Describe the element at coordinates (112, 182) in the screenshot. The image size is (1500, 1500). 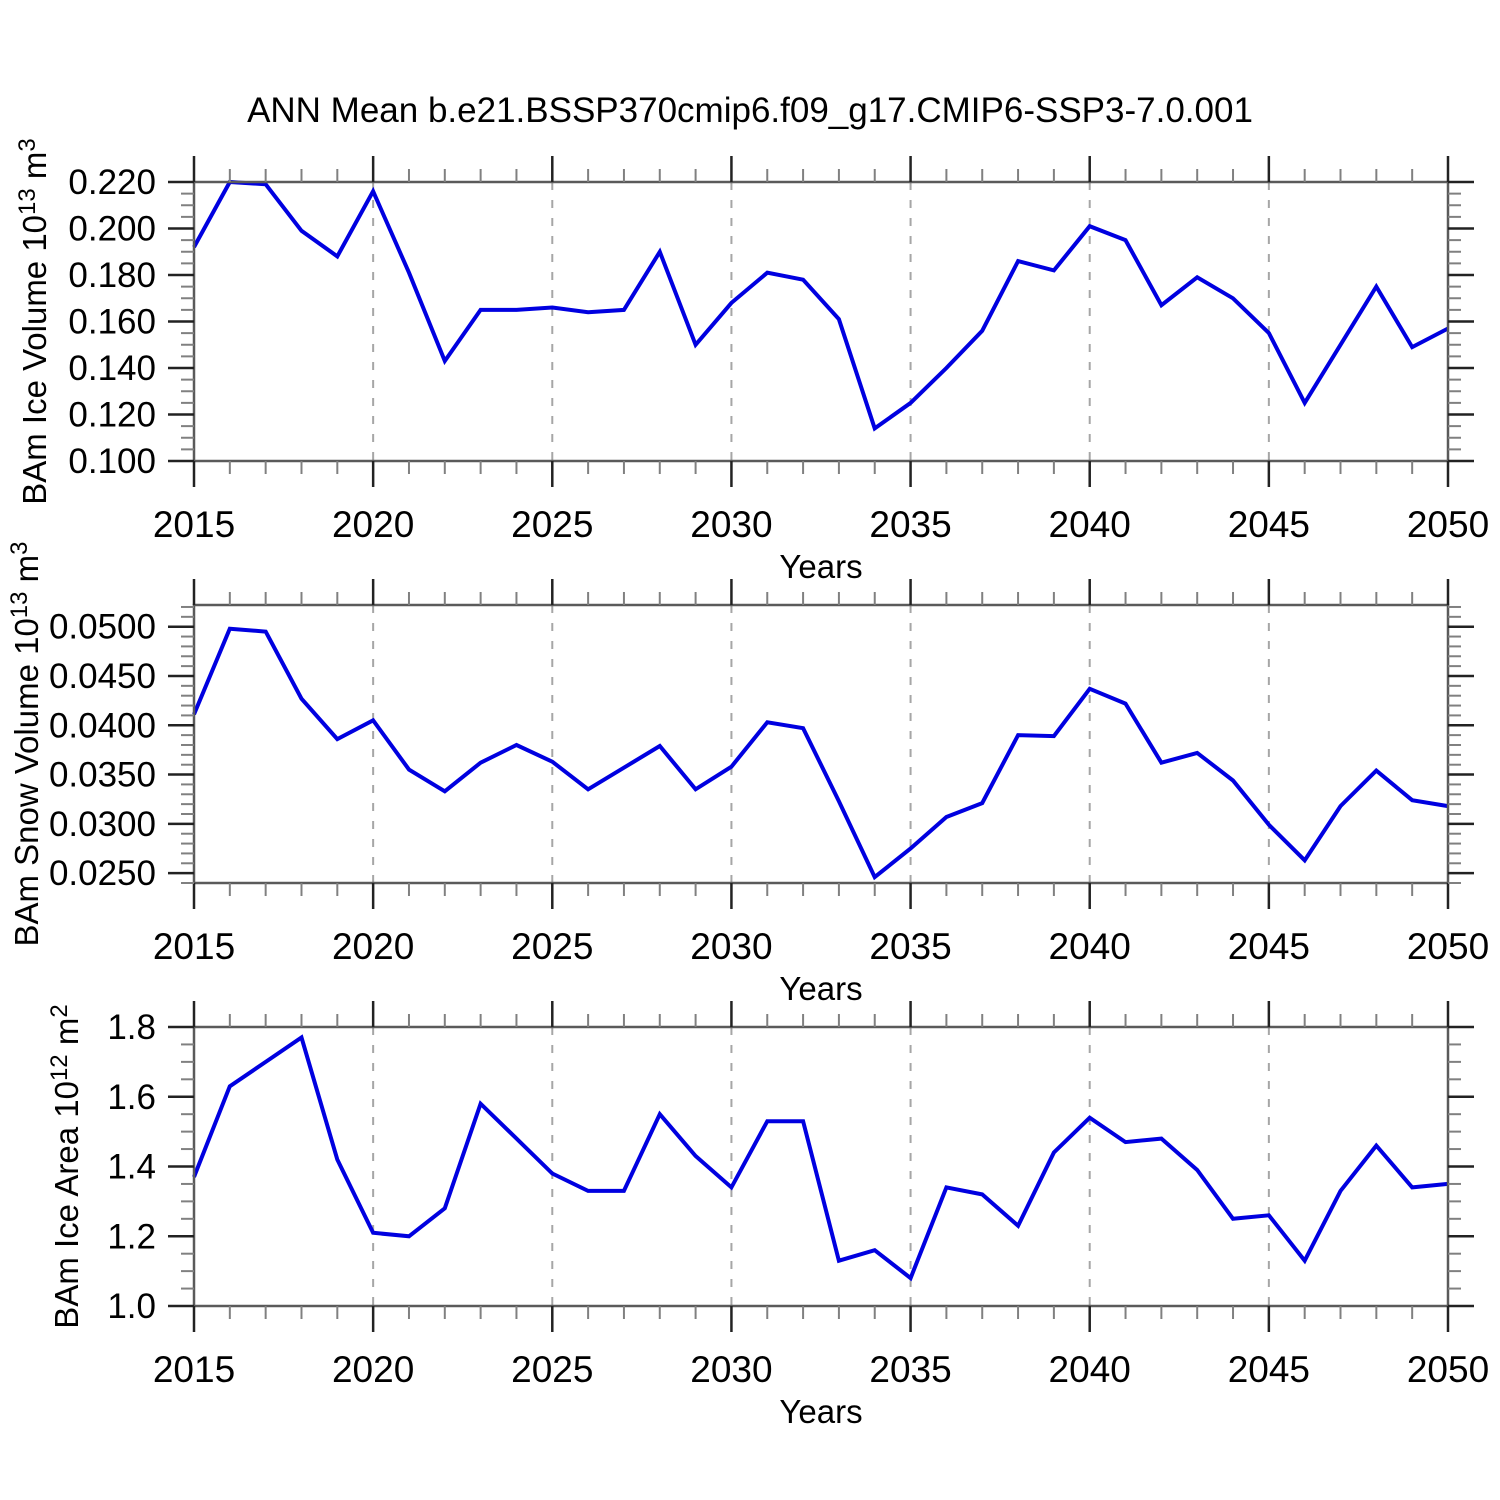
I see `y-tick-label: 0.220` at that location.